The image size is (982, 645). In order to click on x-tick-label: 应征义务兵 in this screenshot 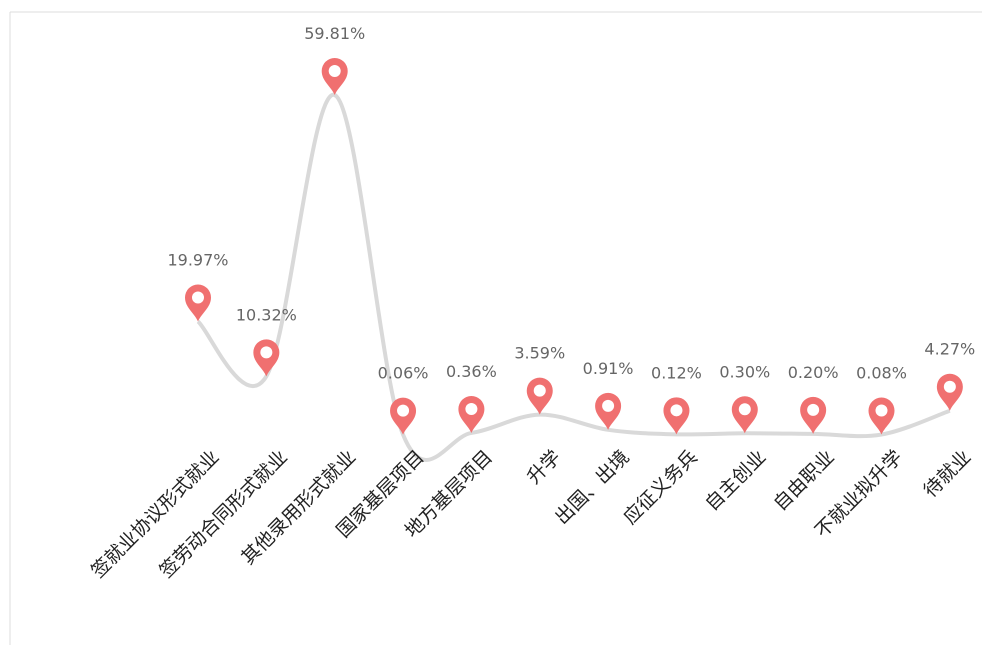, I will do `click(660, 487)`.